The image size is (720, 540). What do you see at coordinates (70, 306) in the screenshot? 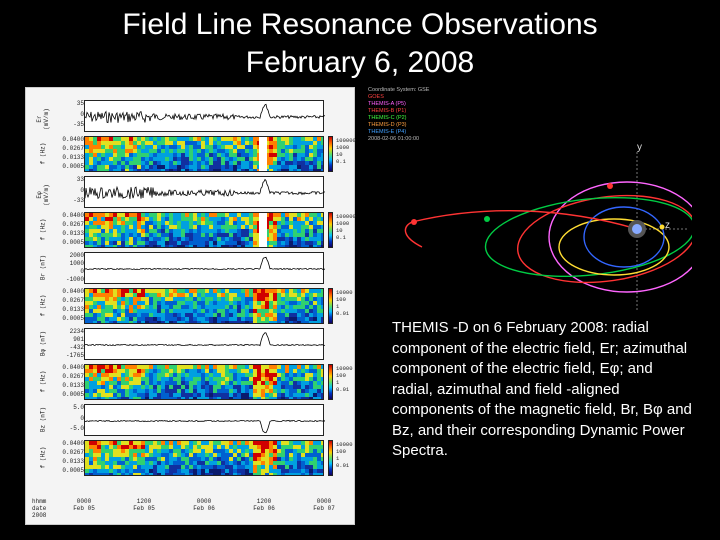
I see `panel-yticks: 0.0400 0.0267 0.0133 0.0005` at bounding box center [70, 306].